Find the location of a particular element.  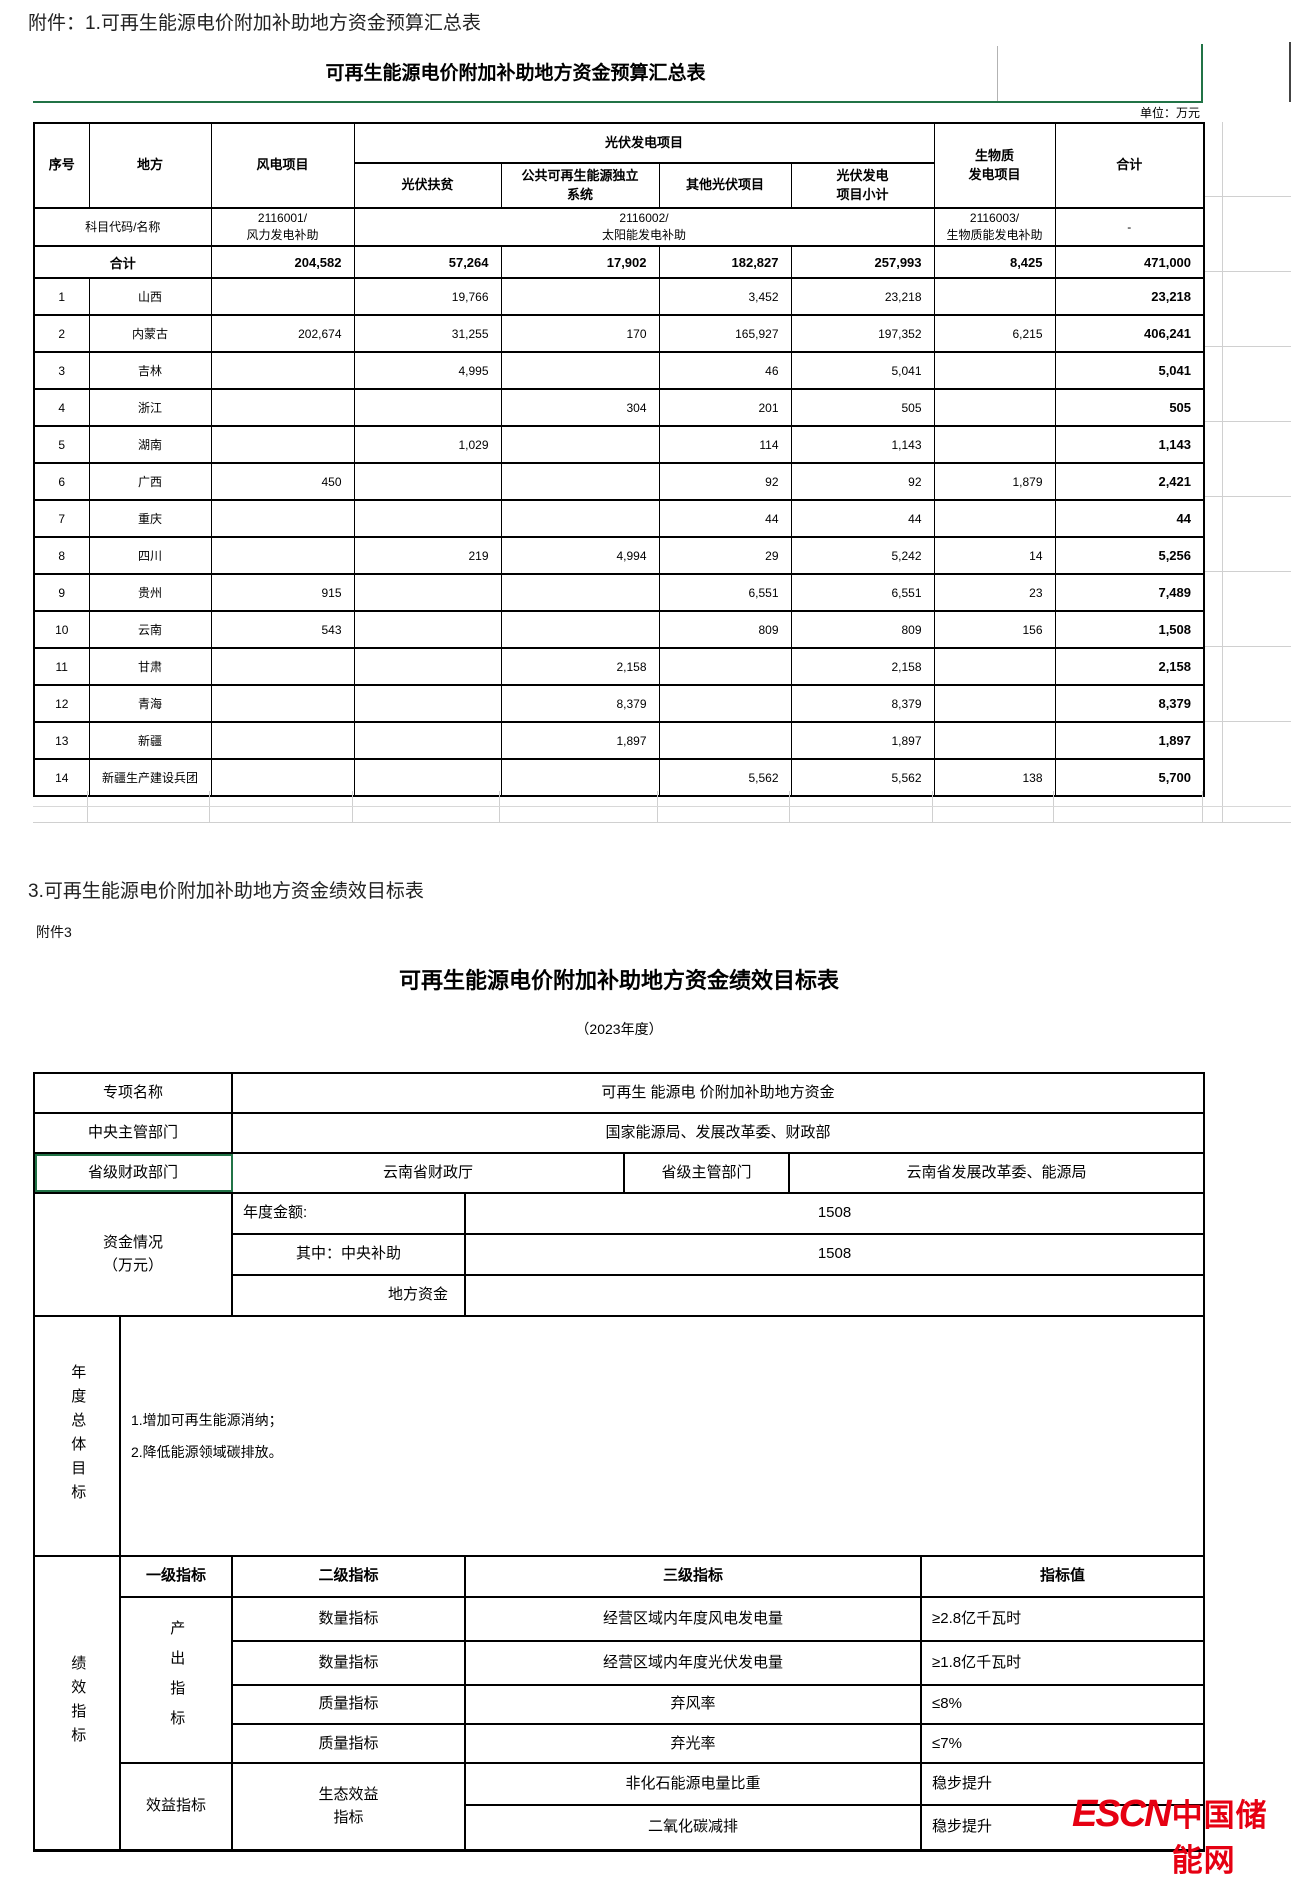

cell-biomass: 6,215 is located at coordinates (994, 333).